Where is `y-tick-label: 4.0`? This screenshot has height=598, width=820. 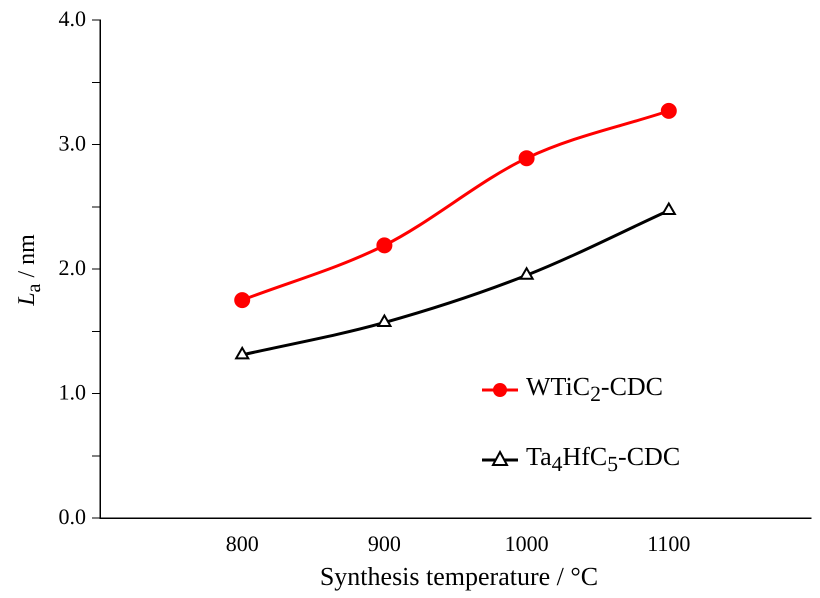 y-tick-label: 4.0 is located at coordinates (72, 18).